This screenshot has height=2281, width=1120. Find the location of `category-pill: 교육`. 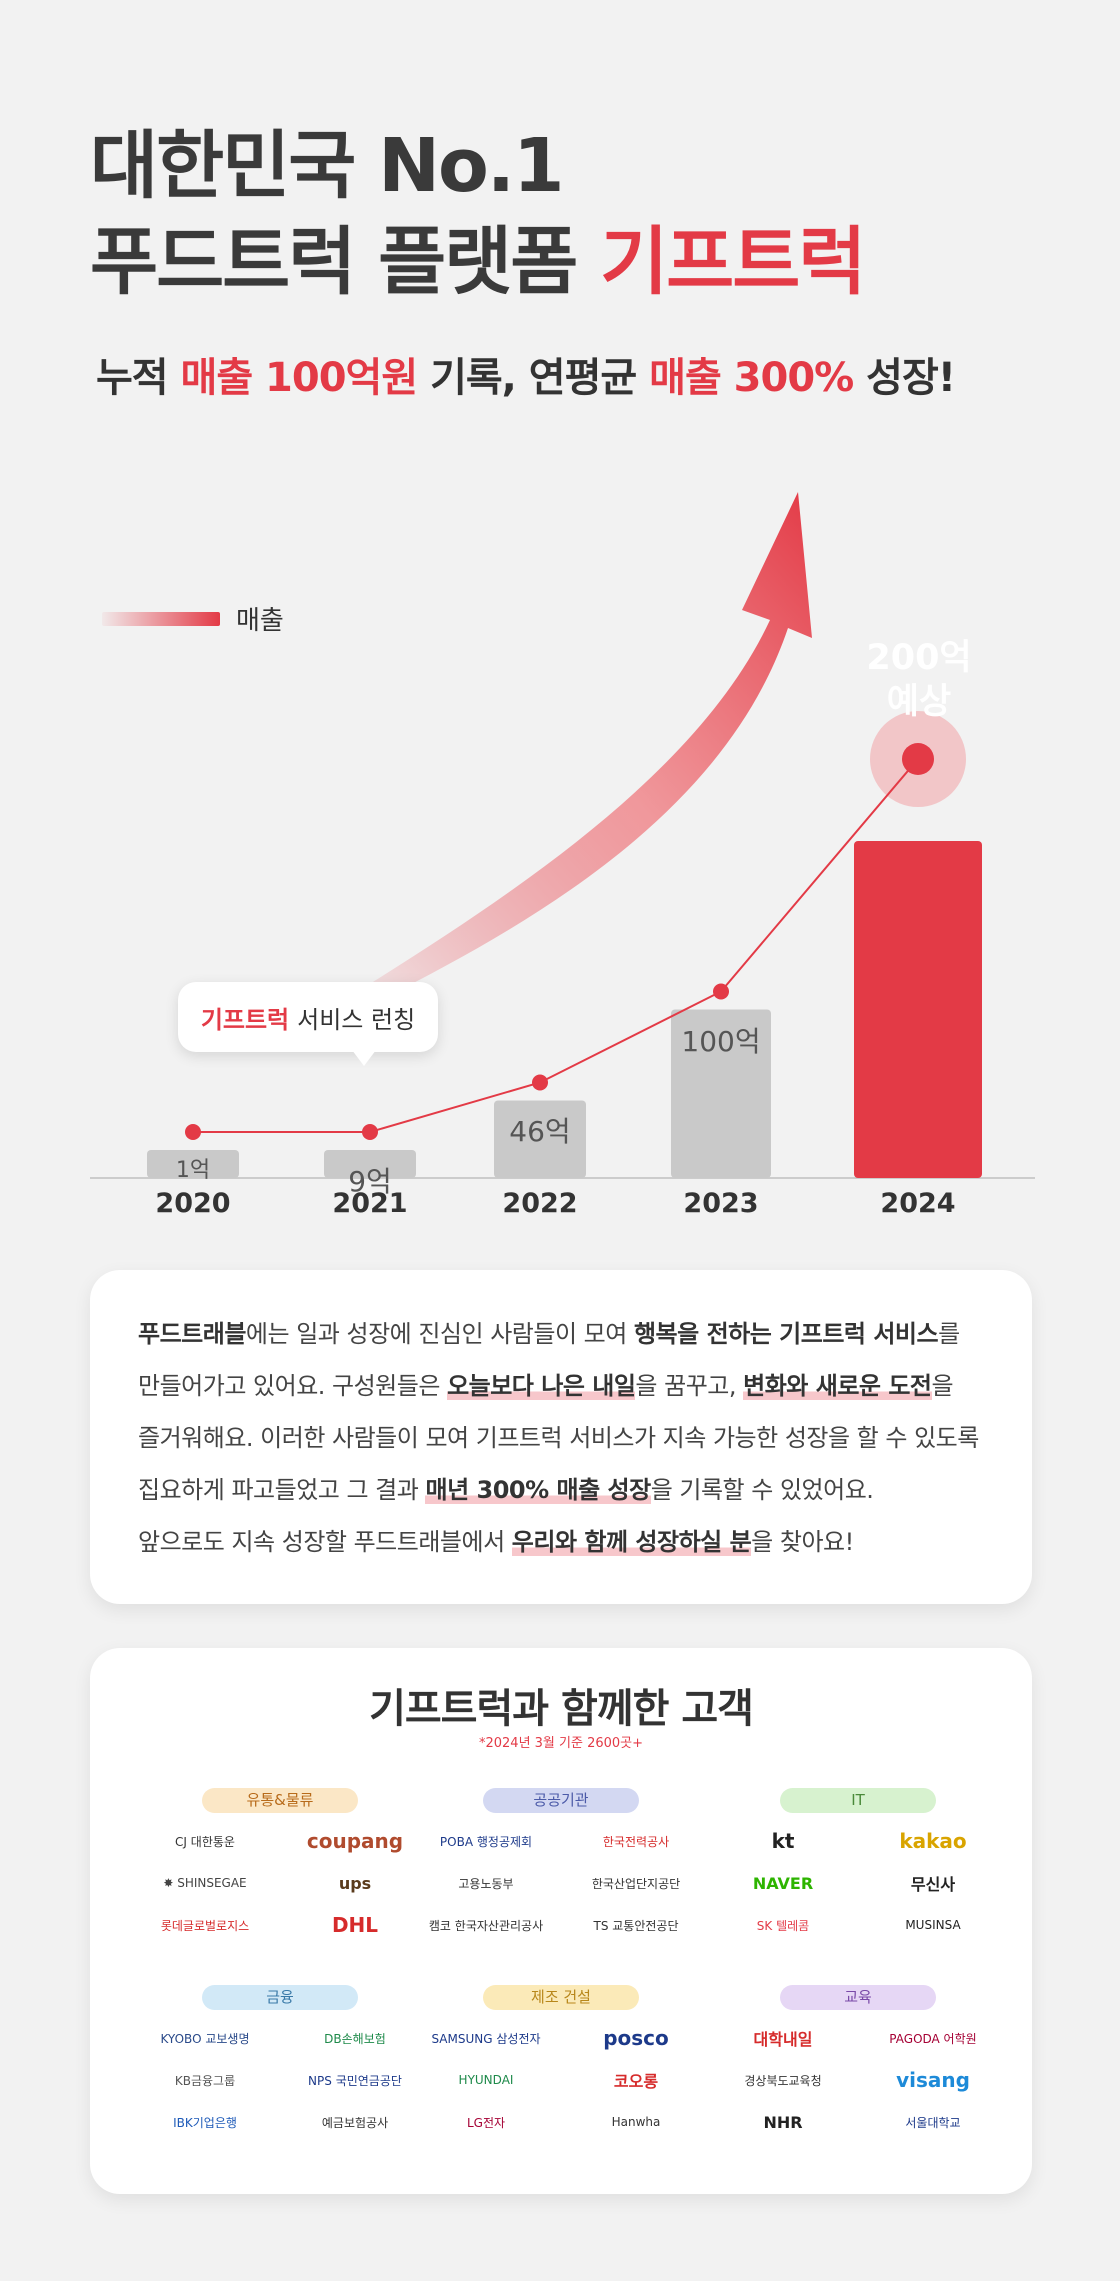

category-pill: 교육 is located at coordinates (858, 1997).